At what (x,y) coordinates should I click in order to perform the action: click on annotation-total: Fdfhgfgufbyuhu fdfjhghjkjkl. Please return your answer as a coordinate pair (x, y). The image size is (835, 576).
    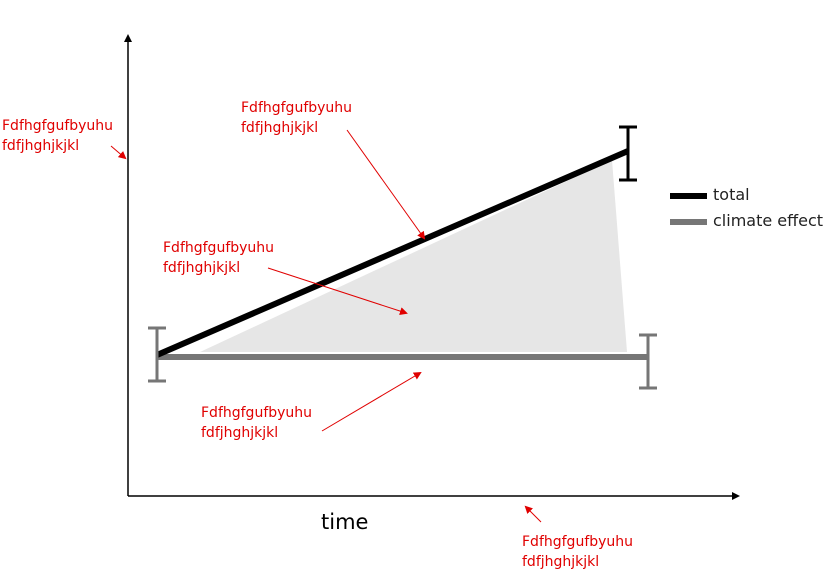
    Looking at the image, I should click on (297, 118).